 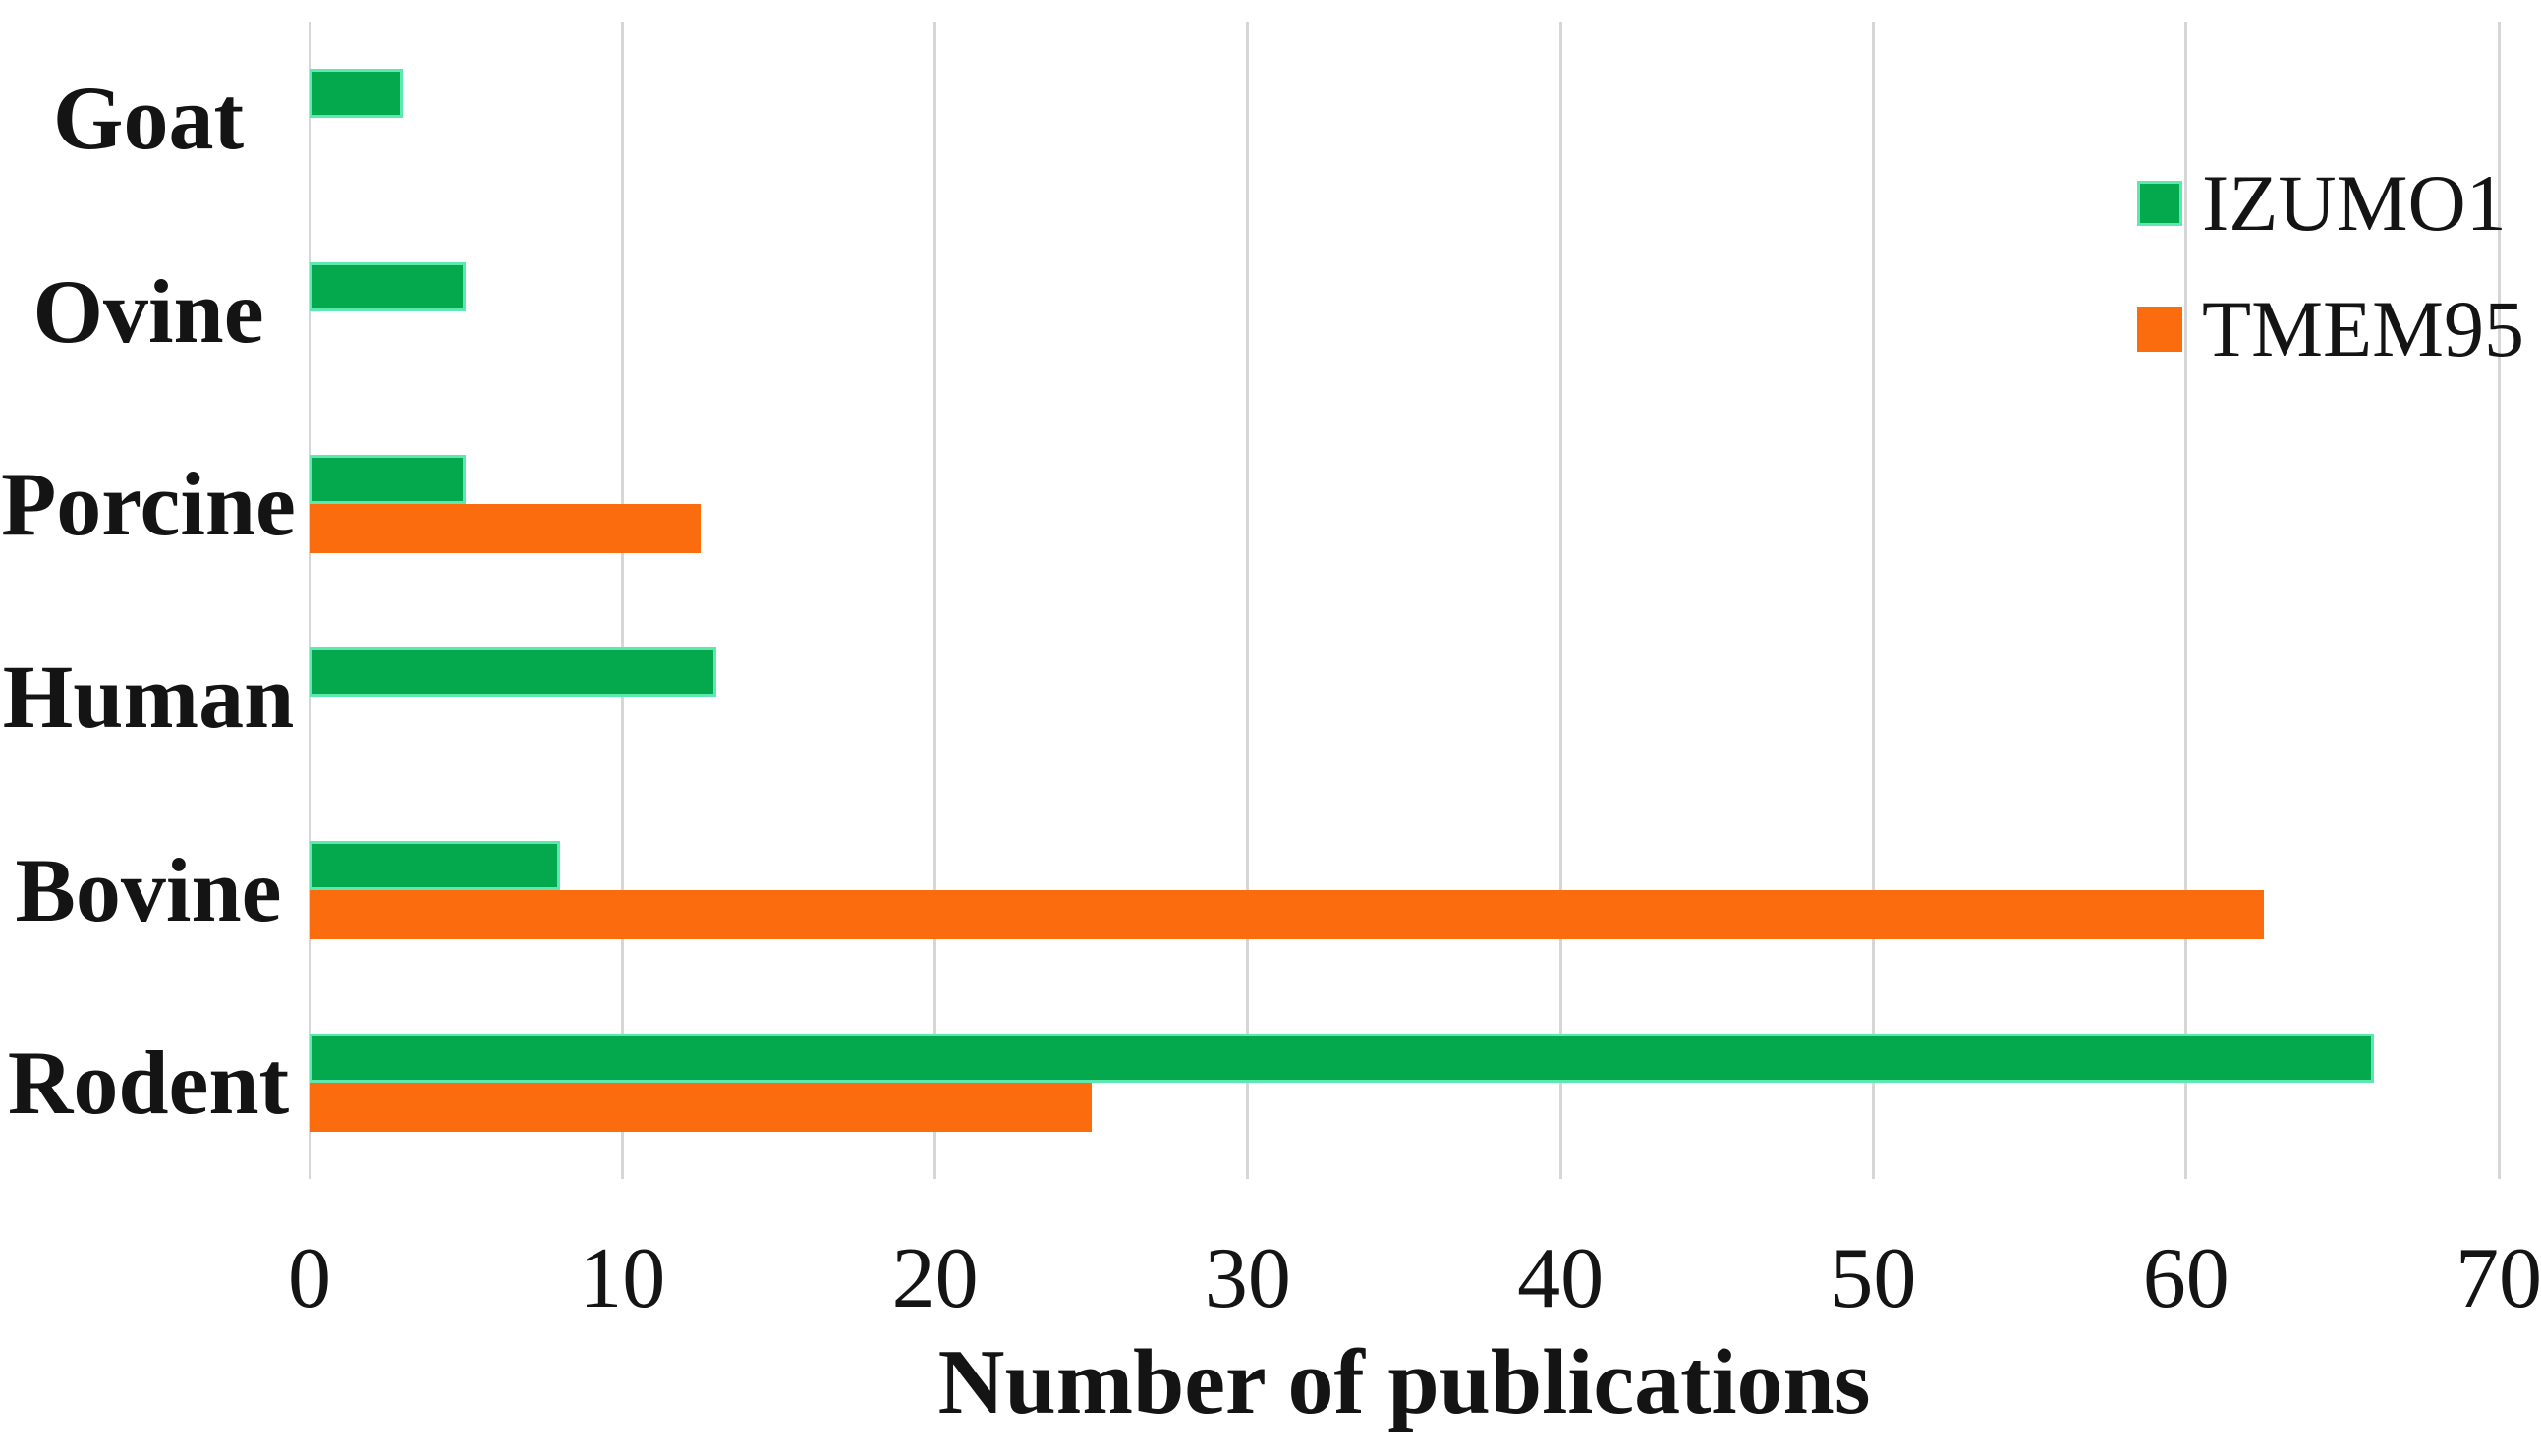 What do you see at coordinates (623, 1278) in the screenshot?
I see `x-tick-10: 10` at bounding box center [623, 1278].